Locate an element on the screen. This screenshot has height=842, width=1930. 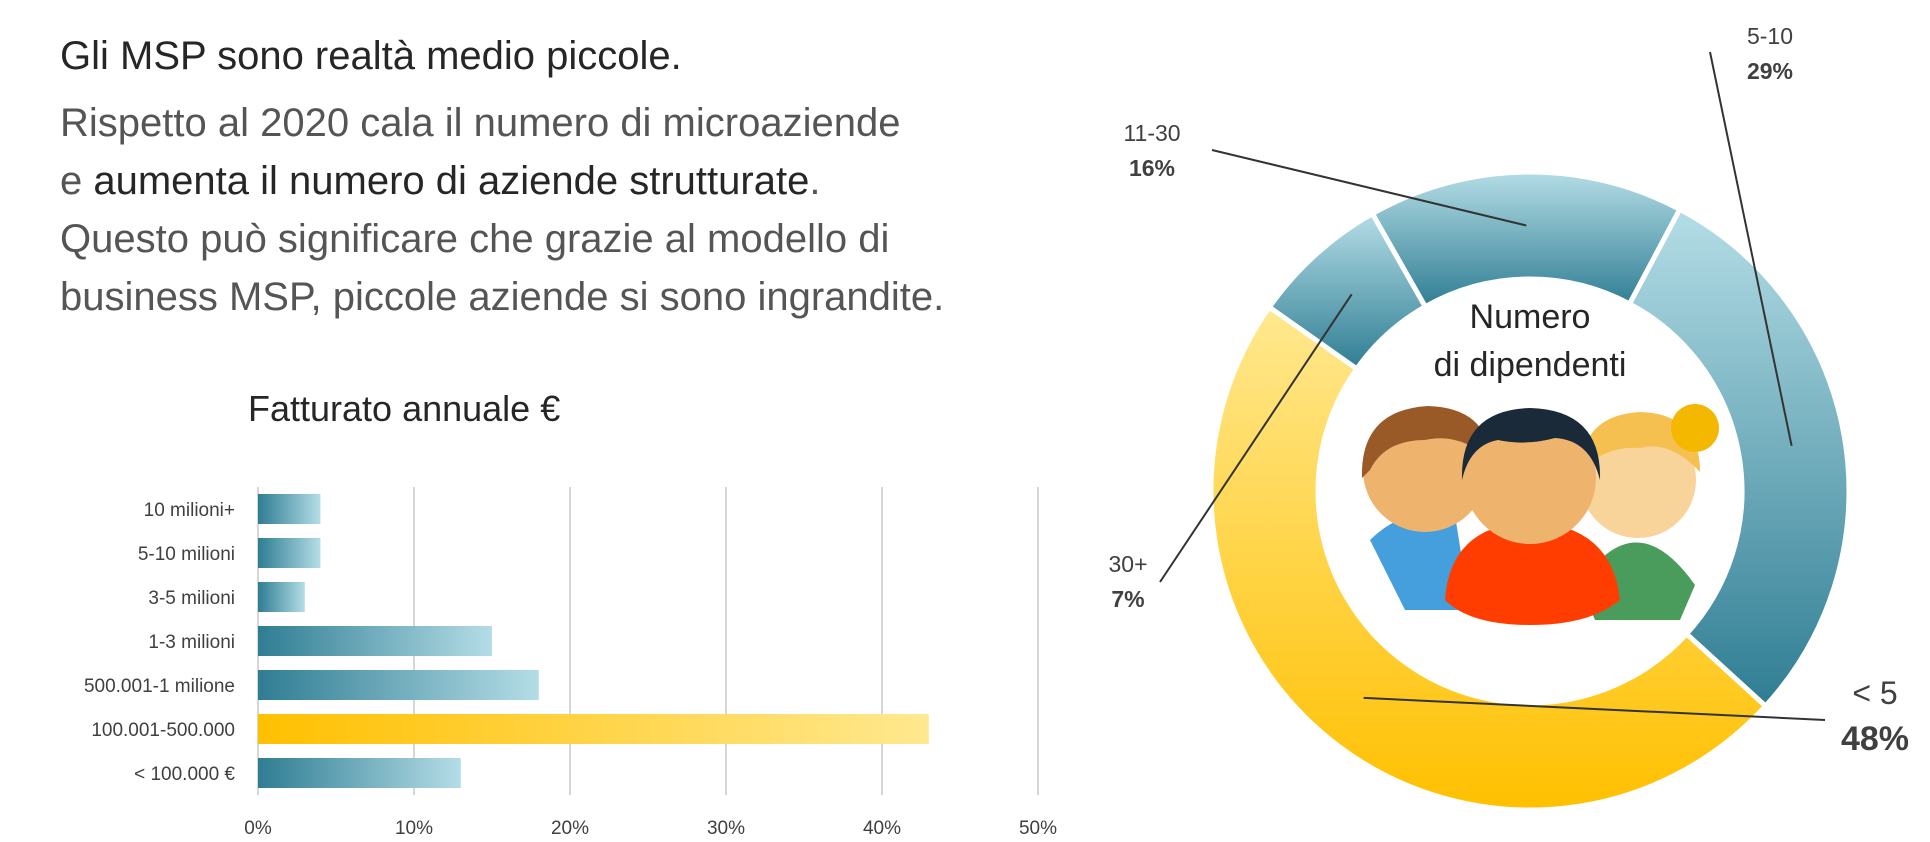
bar-chart-title: Fatturato annuale € is located at coordinates (404, 408).